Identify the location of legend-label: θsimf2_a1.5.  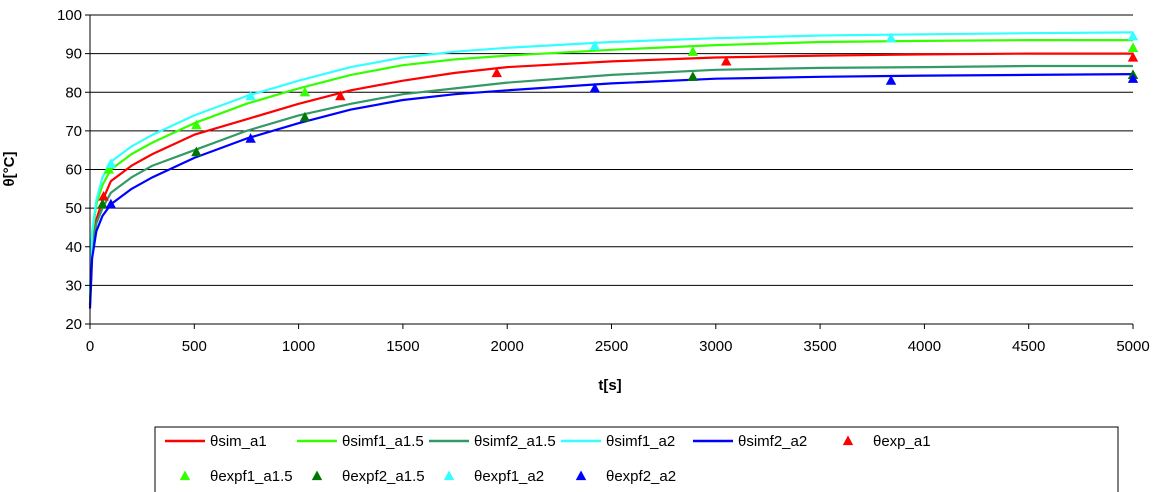
(515, 441).